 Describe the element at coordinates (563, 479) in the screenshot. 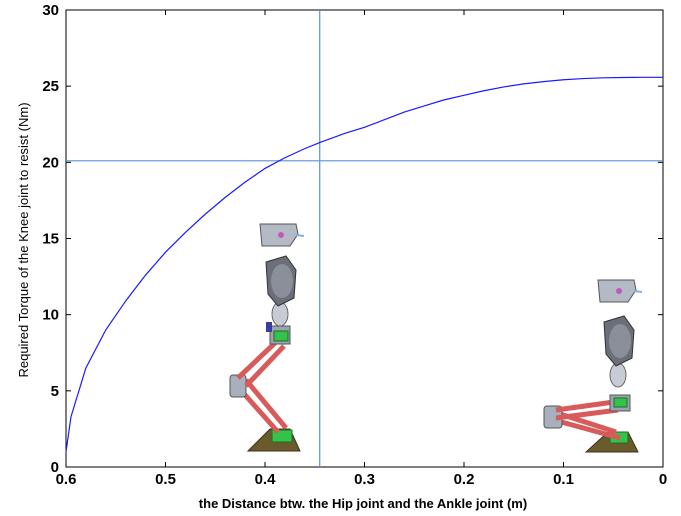

I see `x-tick-label: 0.1` at that location.